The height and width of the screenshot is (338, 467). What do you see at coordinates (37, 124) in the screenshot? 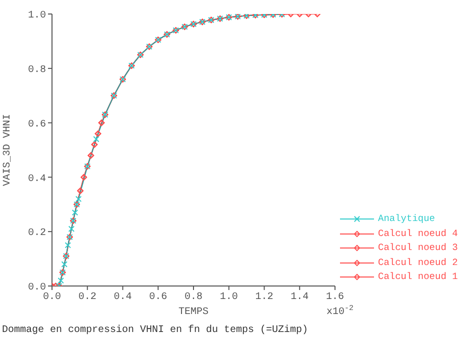
I see `y-tick-label: 0.6` at bounding box center [37, 124].